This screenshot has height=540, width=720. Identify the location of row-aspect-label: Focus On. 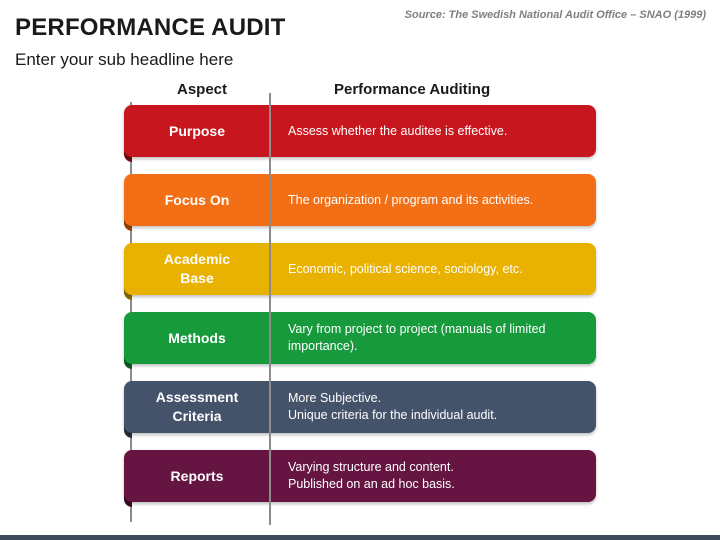
(197, 199).